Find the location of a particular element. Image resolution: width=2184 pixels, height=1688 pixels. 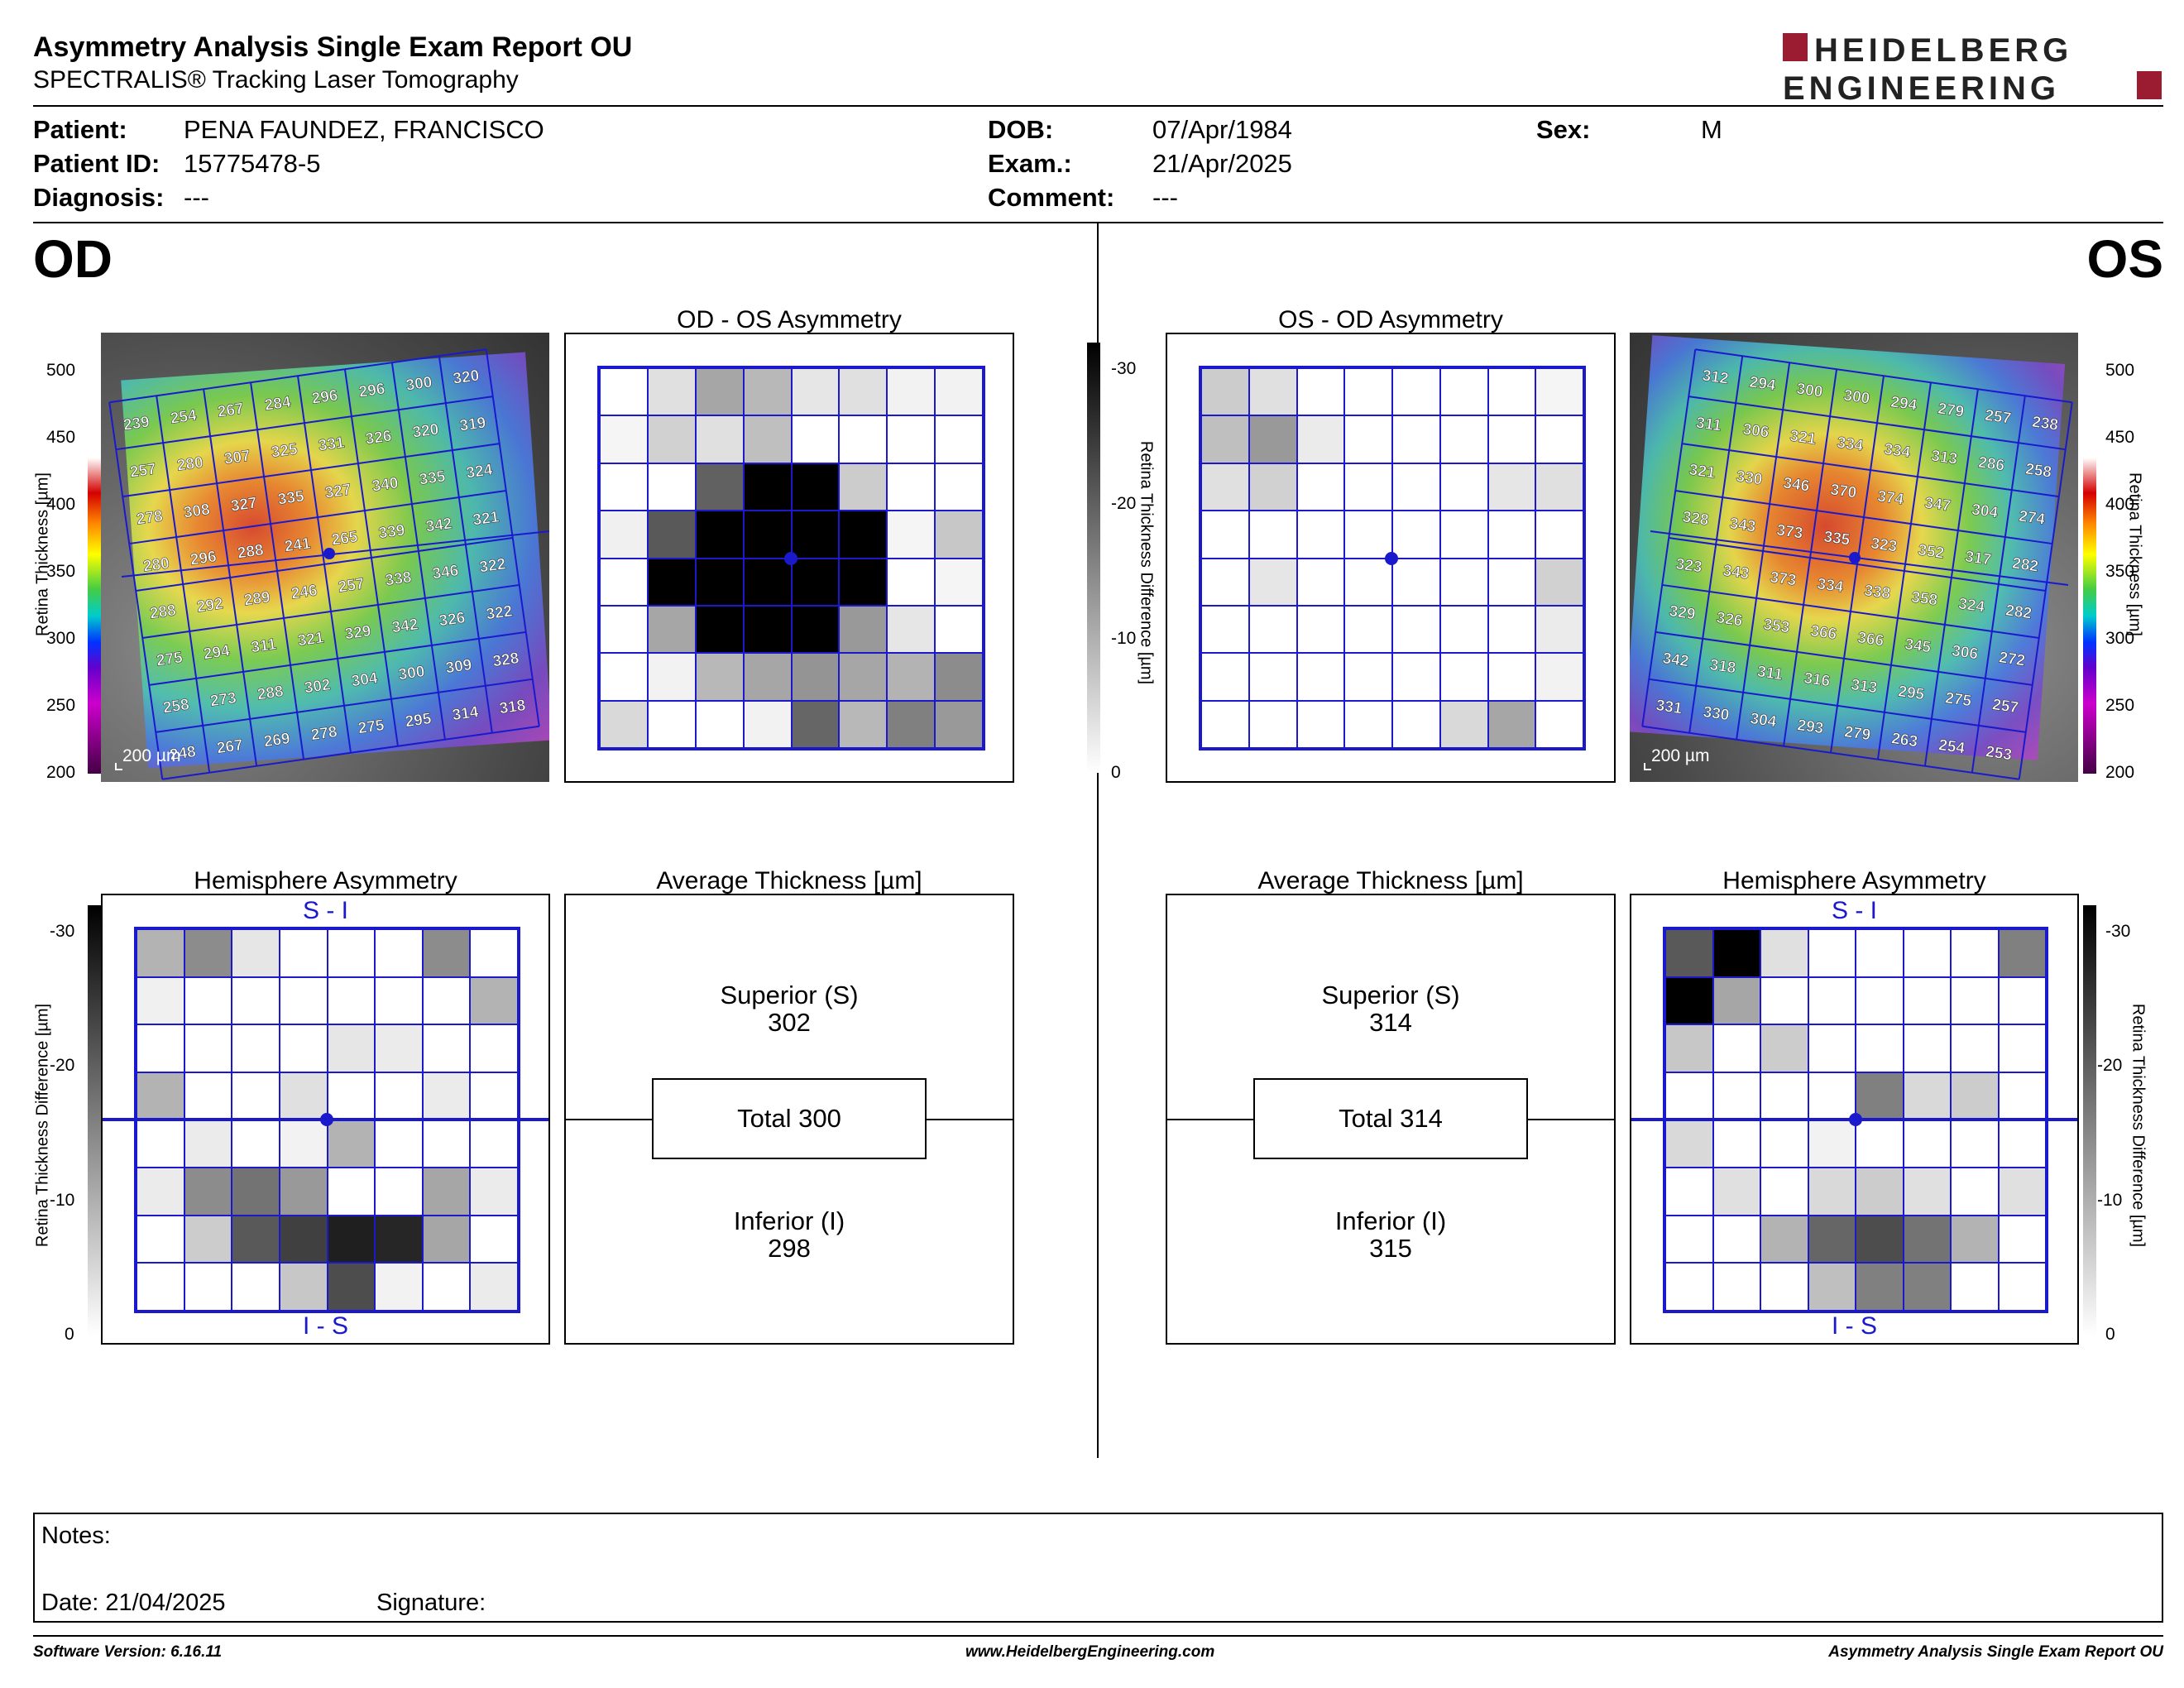

os-hemi-fovea-dot is located at coordinates (1855, 1119).